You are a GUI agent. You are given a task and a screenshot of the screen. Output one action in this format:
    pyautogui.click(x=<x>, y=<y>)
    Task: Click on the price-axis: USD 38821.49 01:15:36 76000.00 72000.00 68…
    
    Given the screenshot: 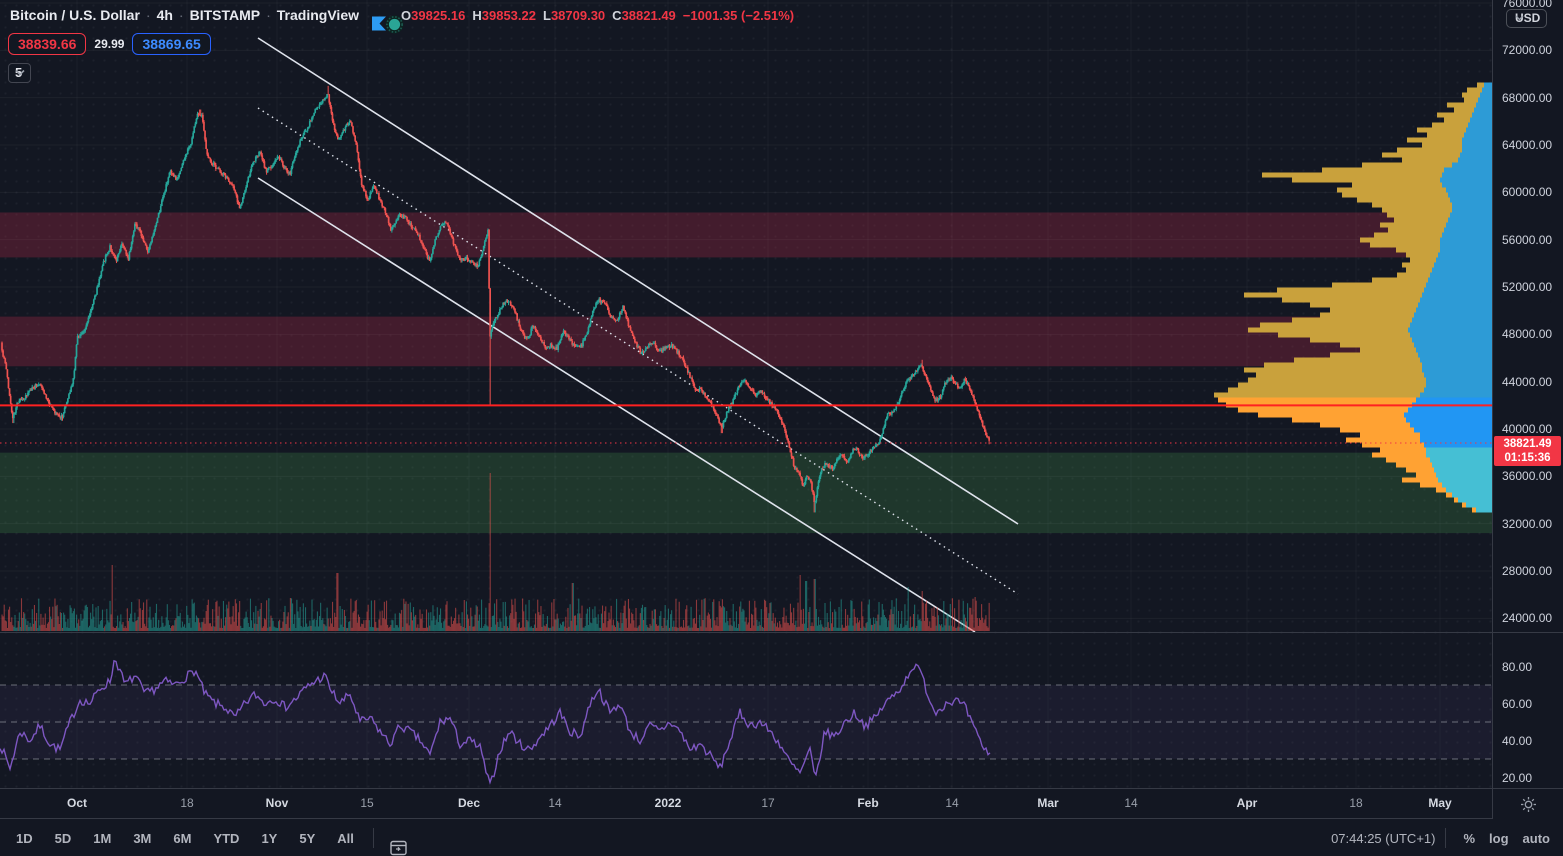 What is the action you would take?
    pyautogui.click(x=1527, y=394)
    